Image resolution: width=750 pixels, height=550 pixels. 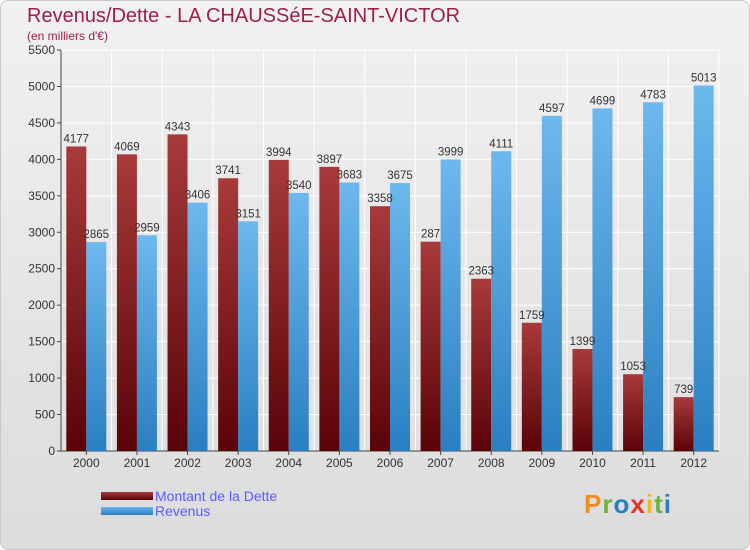 What do you see at coordinates (501, 144) in the screenshot?
I see `data-label-revenus: 4111` at bounding box center [501, 144].